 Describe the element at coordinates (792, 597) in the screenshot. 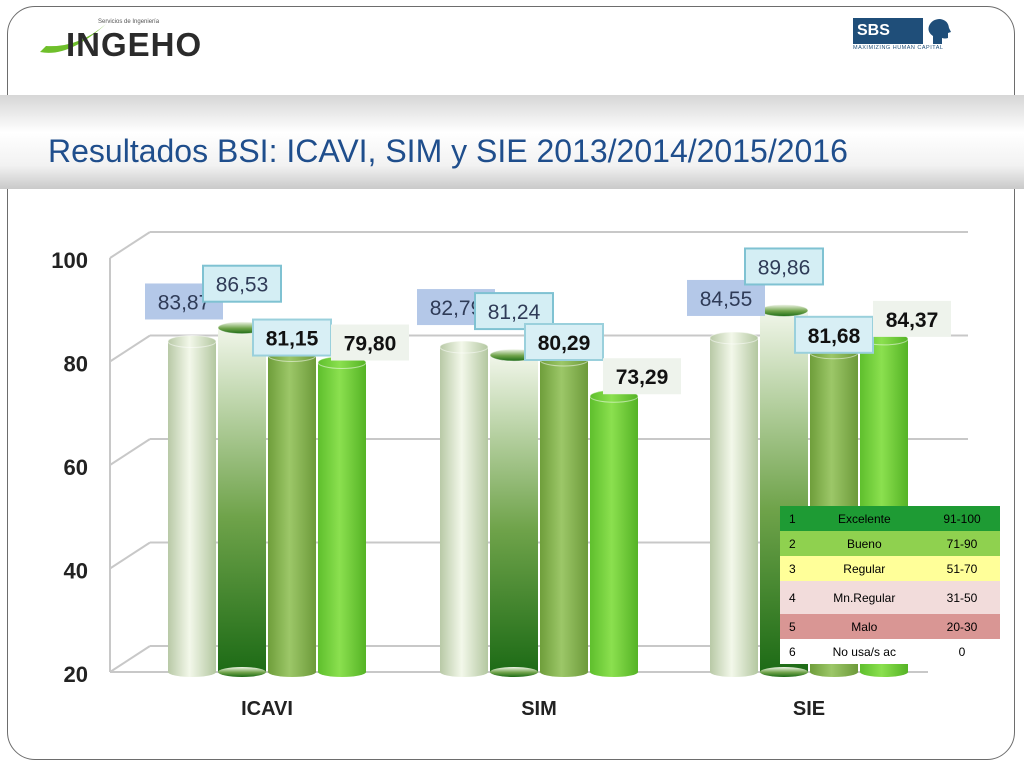

I see `legend-cell-num: 4` at that location.